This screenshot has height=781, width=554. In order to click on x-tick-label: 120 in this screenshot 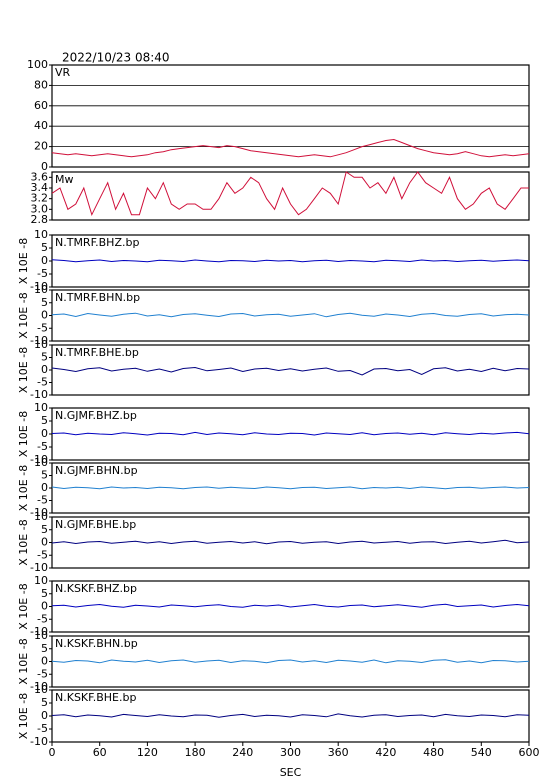, I will do `click(147, 752)`.